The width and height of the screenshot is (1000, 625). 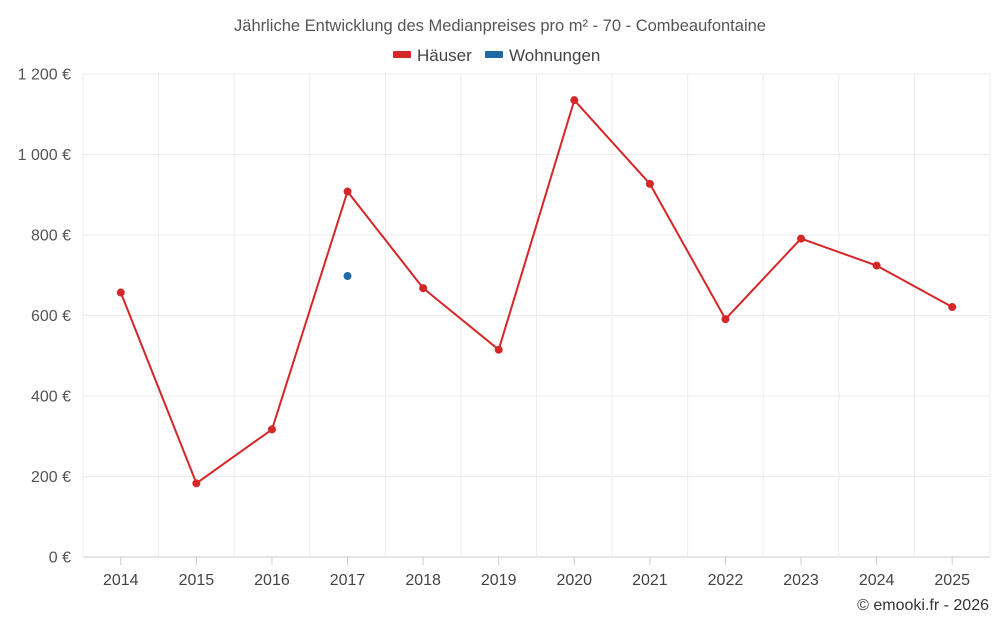 I want to click on legend-swatch-haeuser, so click(x=402, y=54).